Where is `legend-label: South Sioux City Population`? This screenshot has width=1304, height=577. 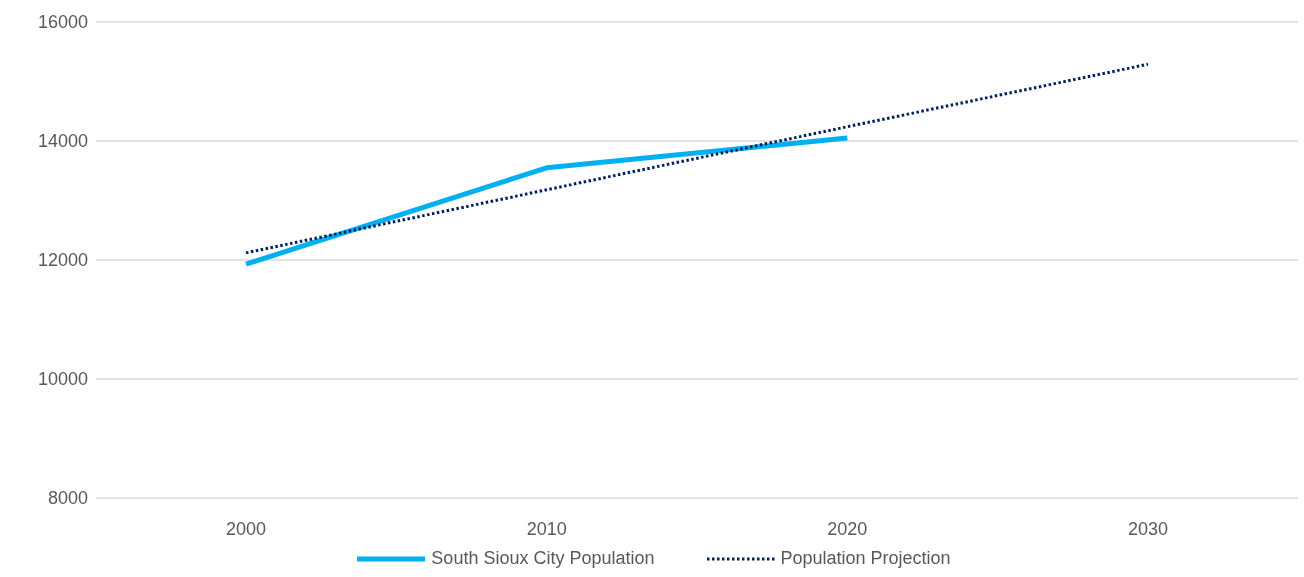
legend-label: South Sioux City Population is located at coordinates (543, 558).